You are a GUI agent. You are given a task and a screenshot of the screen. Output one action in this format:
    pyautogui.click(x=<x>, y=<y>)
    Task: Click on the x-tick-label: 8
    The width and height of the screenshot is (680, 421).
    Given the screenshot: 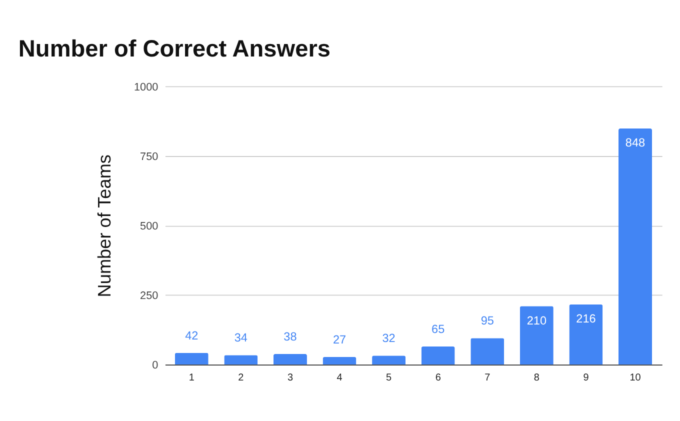 What is the action you would take?
    pyautogui.click(x=537, y=378)
    